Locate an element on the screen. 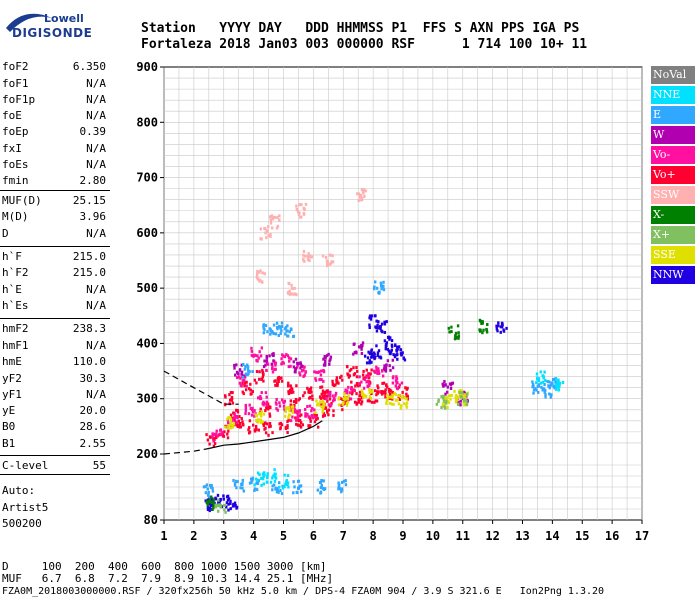 The height and width of the screenshot is (600, 700). param-value: N/A is located at coordinates (96, 115).